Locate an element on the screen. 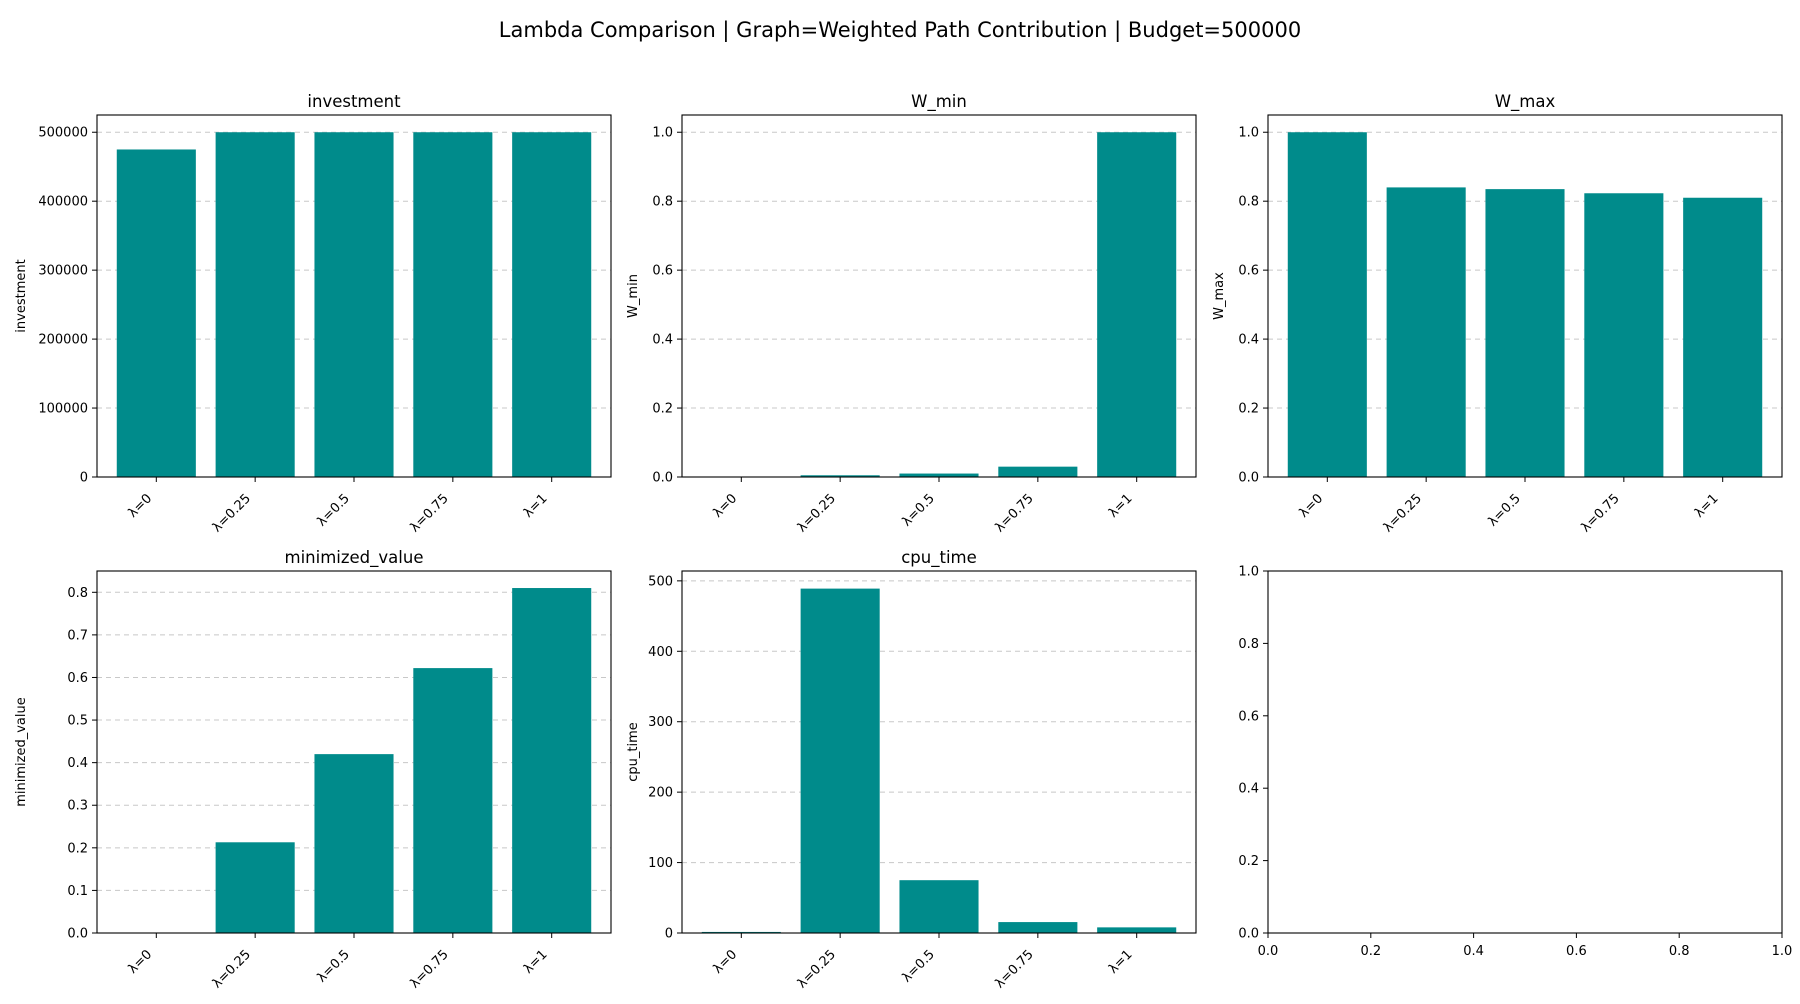  y-tick-label: 100 is located at coordinates (660, 863).